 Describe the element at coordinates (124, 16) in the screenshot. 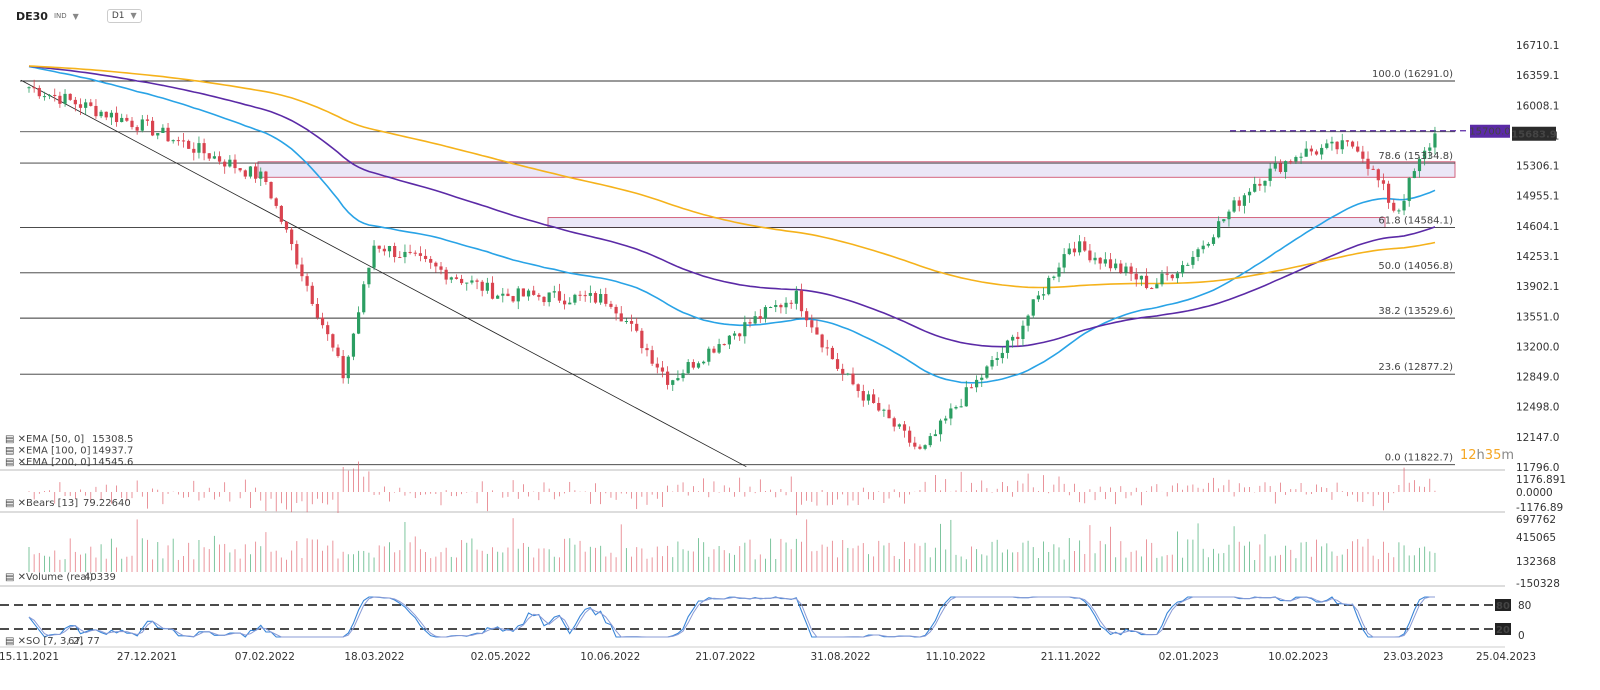

I see `timeframe-select: D1 ▼` at that location.